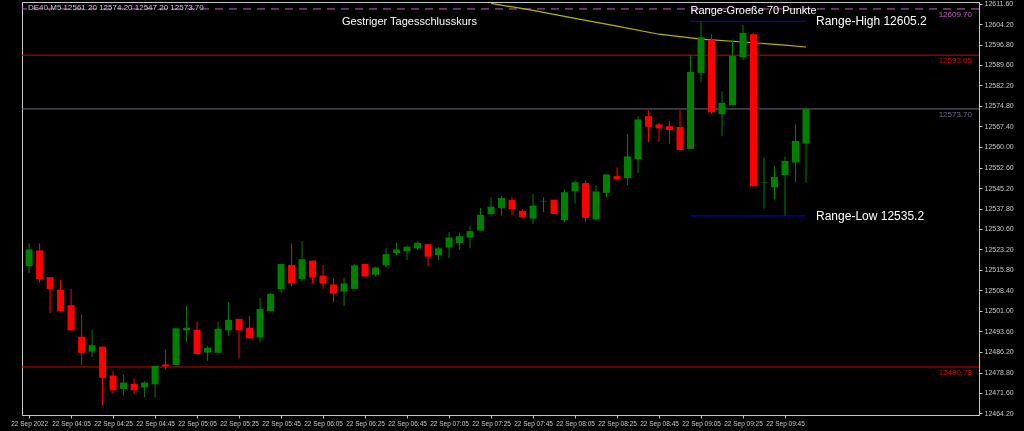 The width and height of the screenshot is (1024, 431). I want to click on ref-line-label: 12609.70, so click(955, 14).